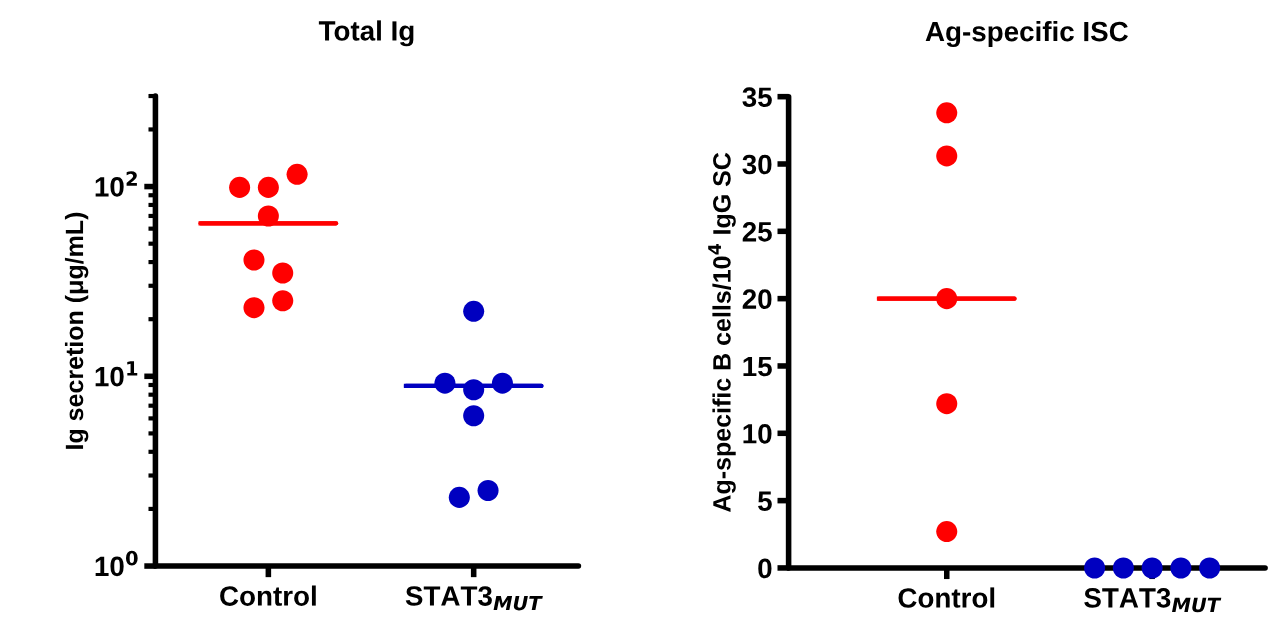 The height and width of the screenshot is (636, 1274). I want to click on y-tick-label: 10$^{2}$, so click(116, 184).